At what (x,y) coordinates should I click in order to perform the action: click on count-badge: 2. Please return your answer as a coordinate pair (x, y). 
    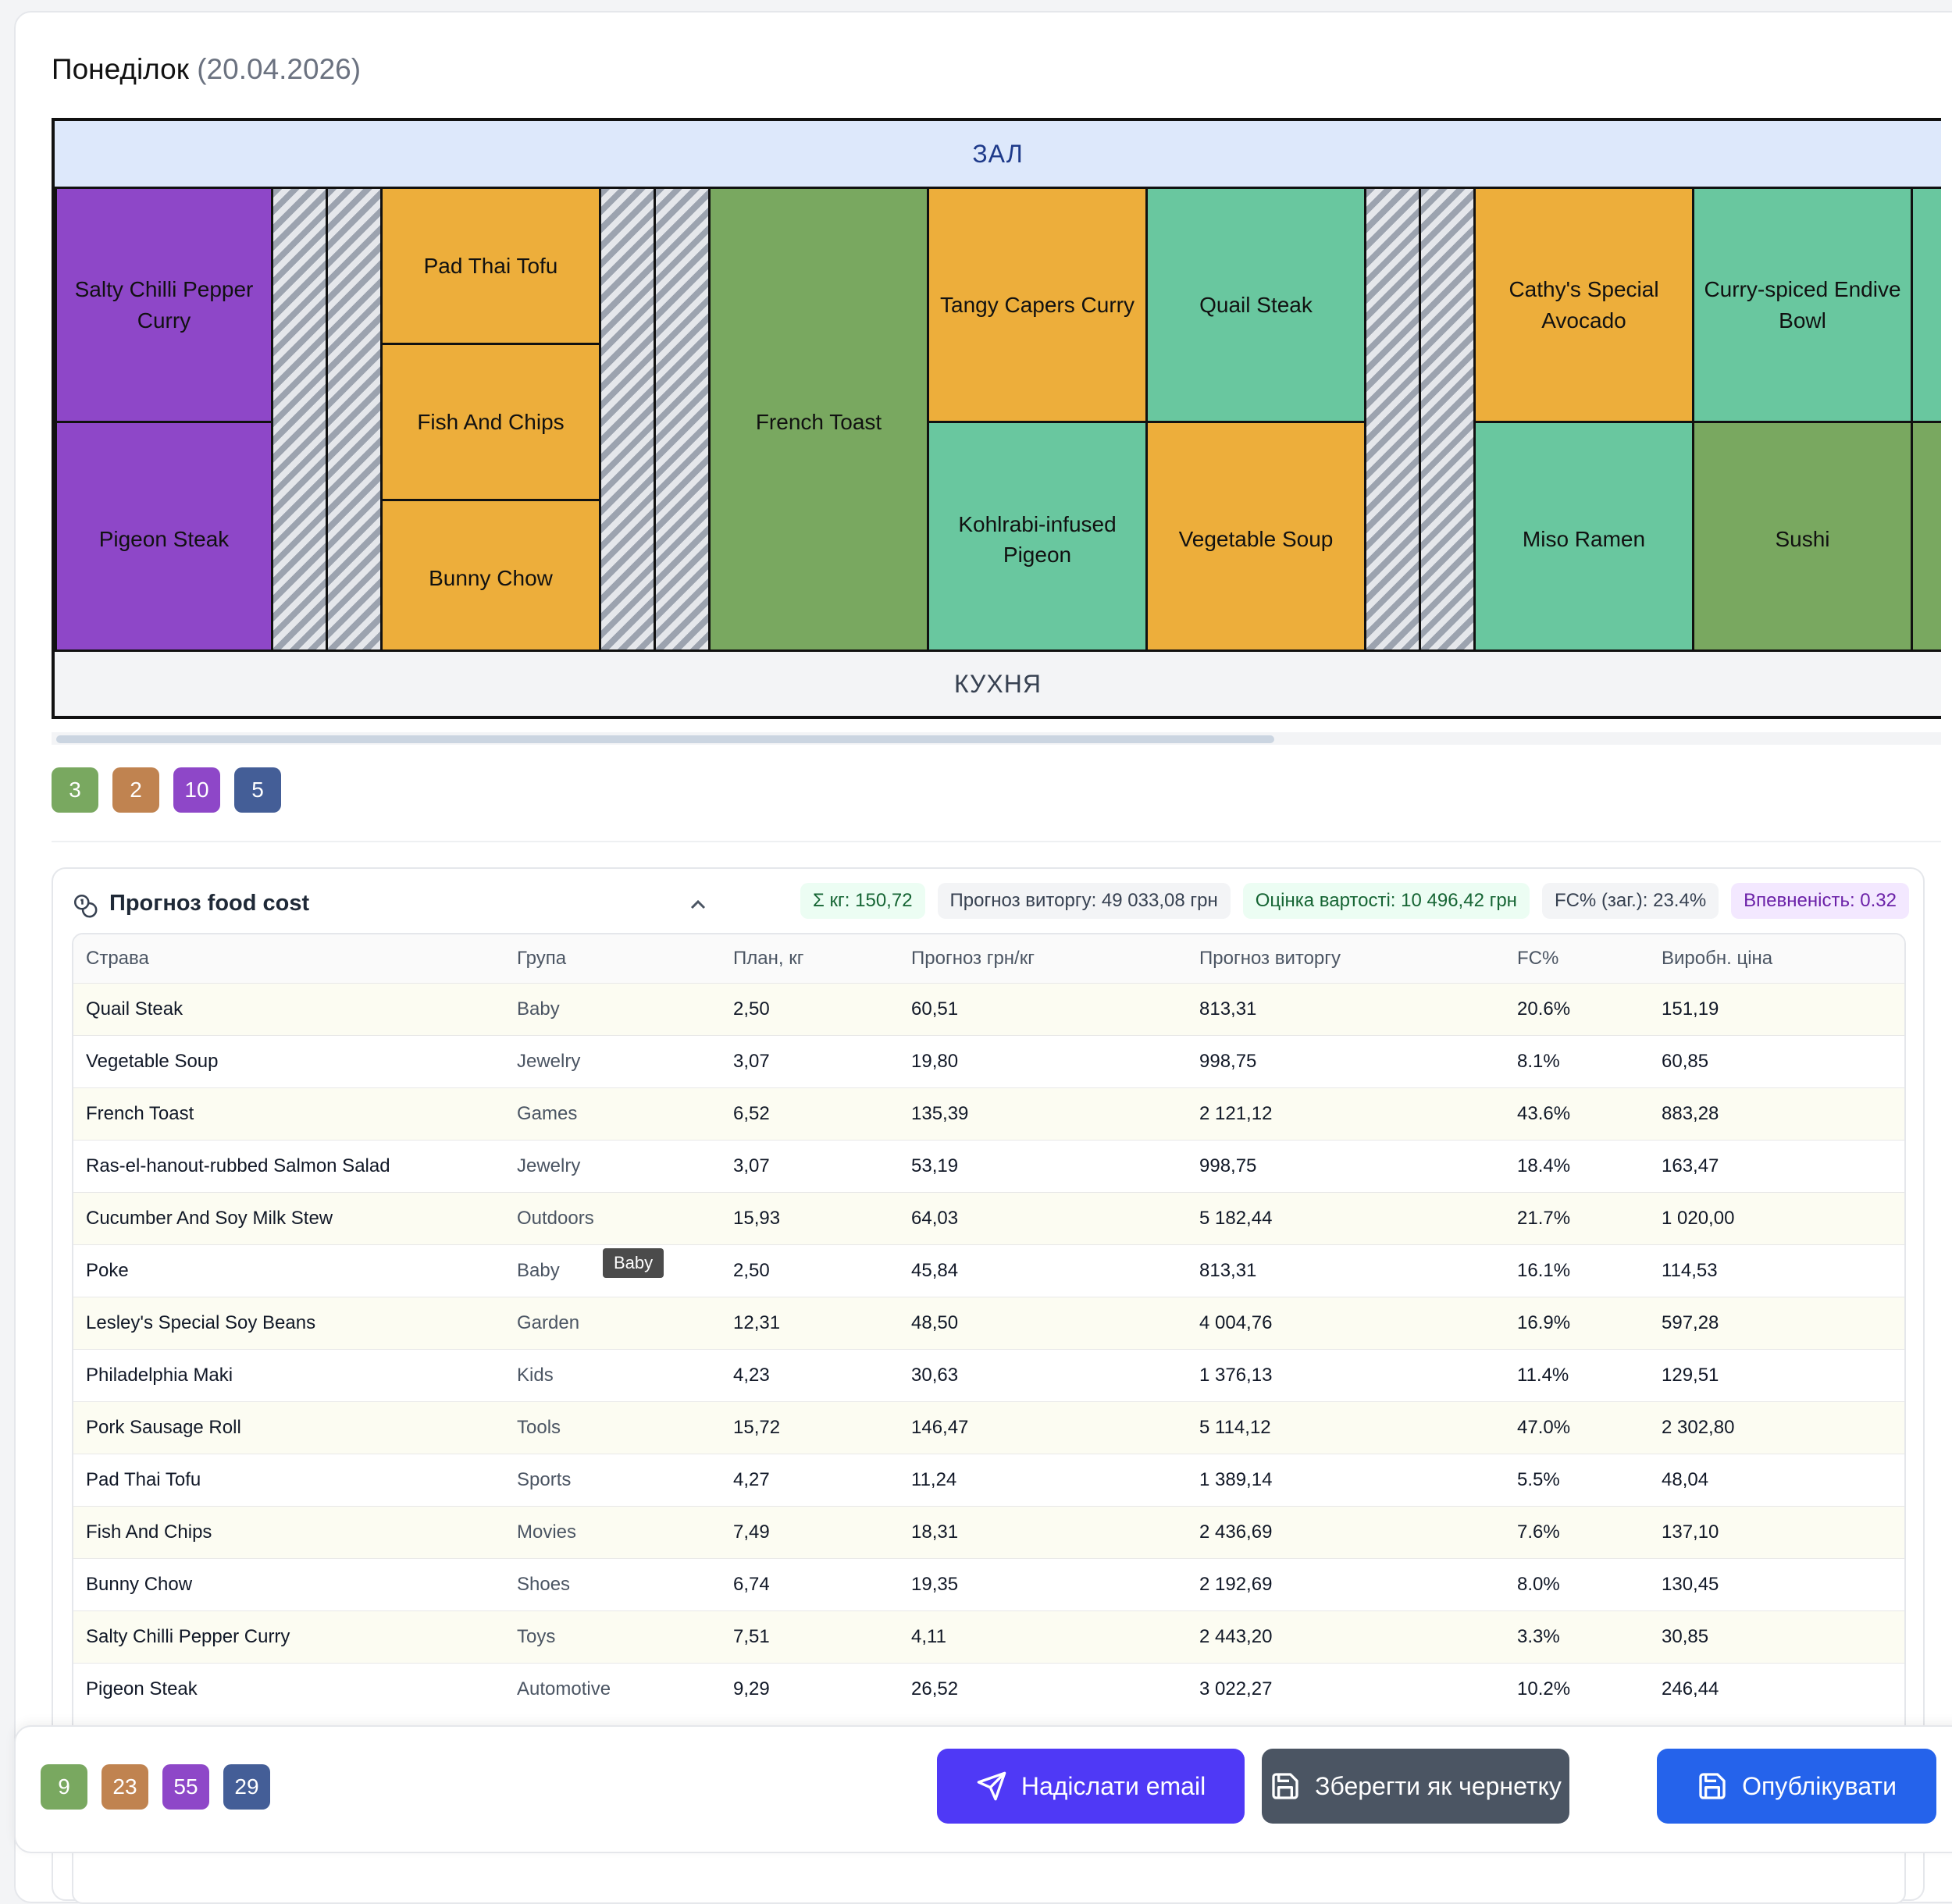
    Looking at the image, I should click on (136, 790).